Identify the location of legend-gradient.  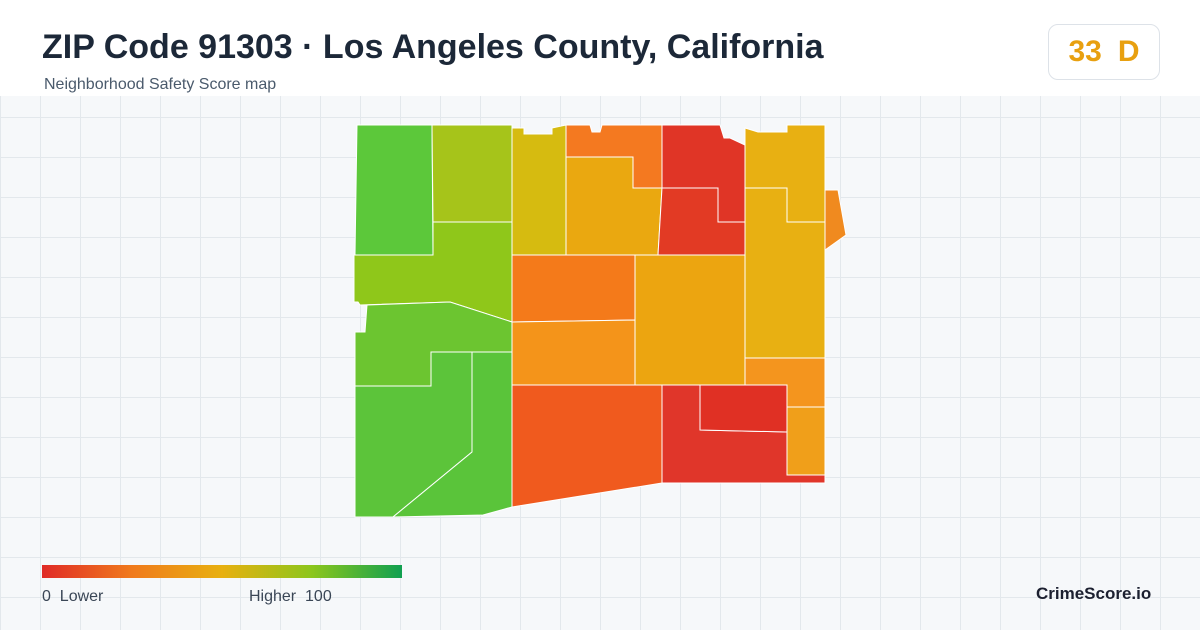
(222, 571).